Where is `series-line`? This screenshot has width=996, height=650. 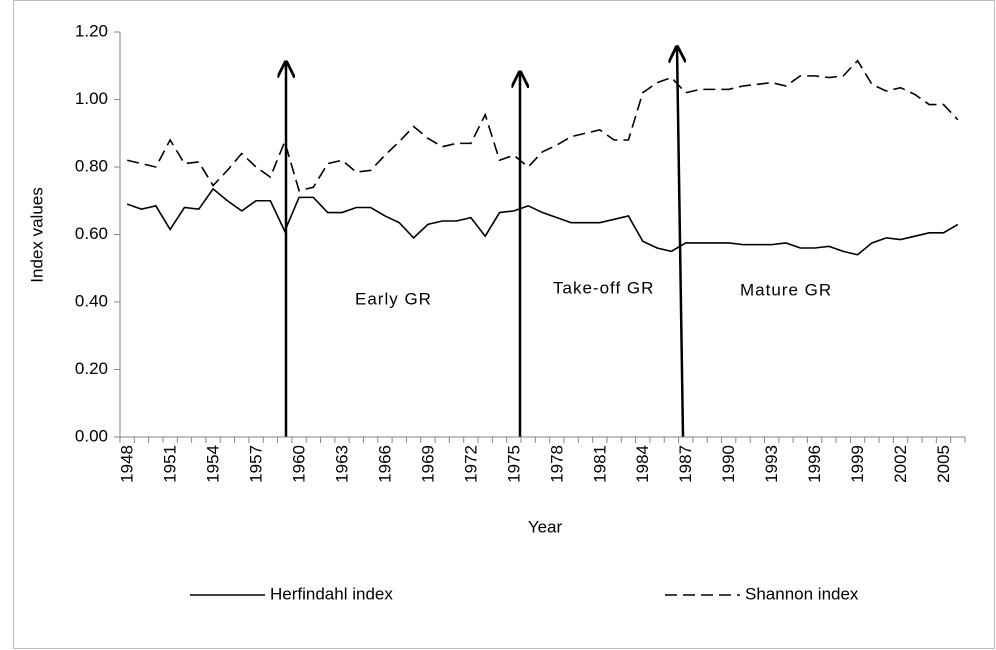
series-line is located at coordinates (542, 221).